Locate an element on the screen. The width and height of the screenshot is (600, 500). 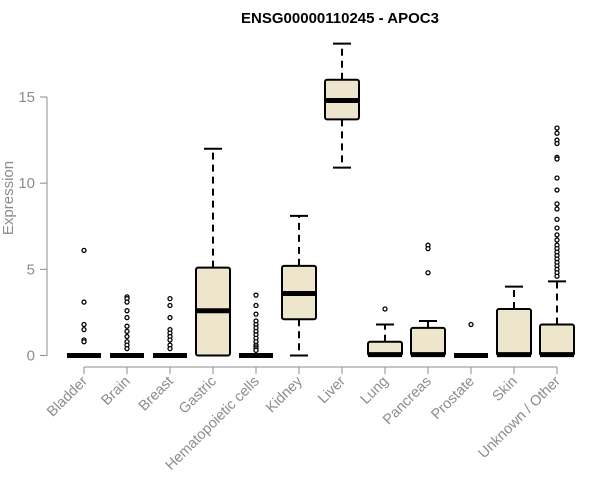
box-bladder is located at coordinates (84, 302).